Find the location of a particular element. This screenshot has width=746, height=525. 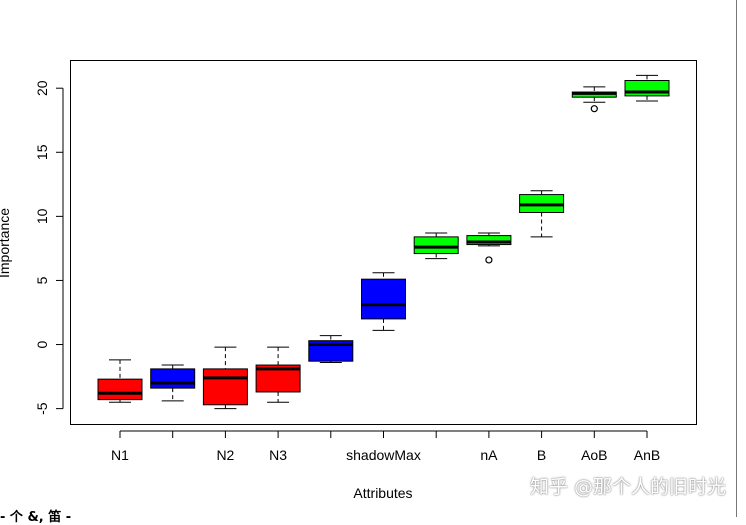

box-N3 is located at coordinates (278, 374).